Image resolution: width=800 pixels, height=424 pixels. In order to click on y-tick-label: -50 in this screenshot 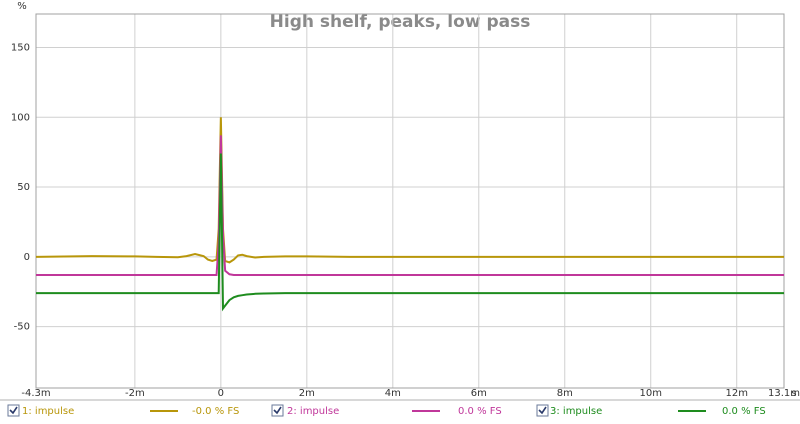, I will do `click(22, 327)`.